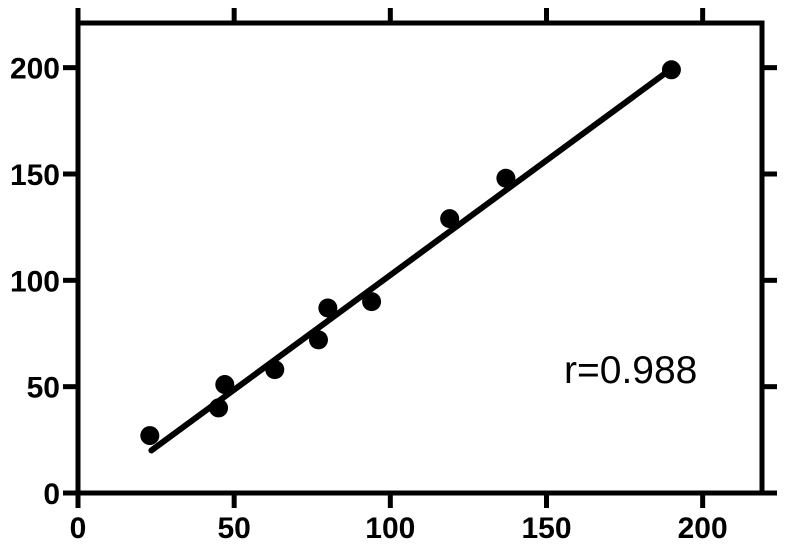  I want to click on y-tick-label: 50, so click(43, 388).